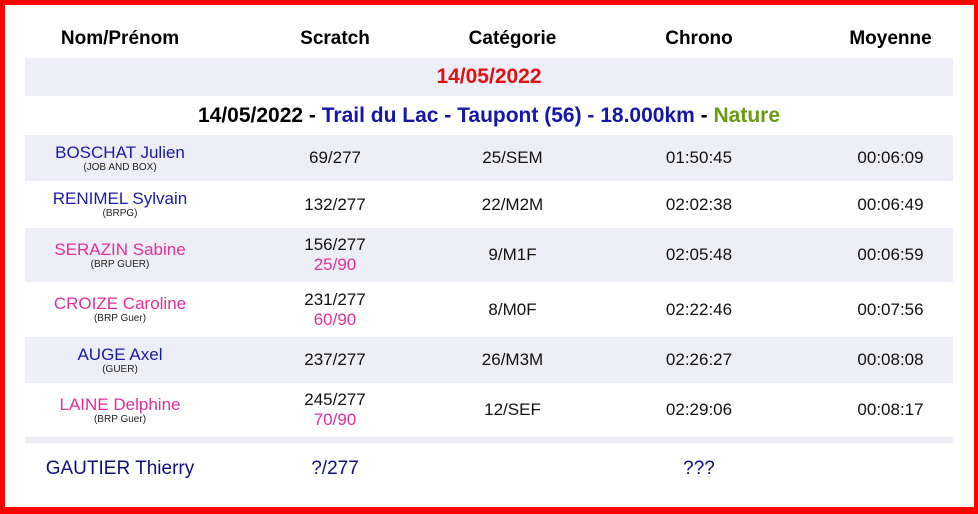 The height and width of the screenshot is (514, 978). Describe the element at coordinates (335, 399) in the screenshot. I see `scratch-rank: 245/277` at that location.